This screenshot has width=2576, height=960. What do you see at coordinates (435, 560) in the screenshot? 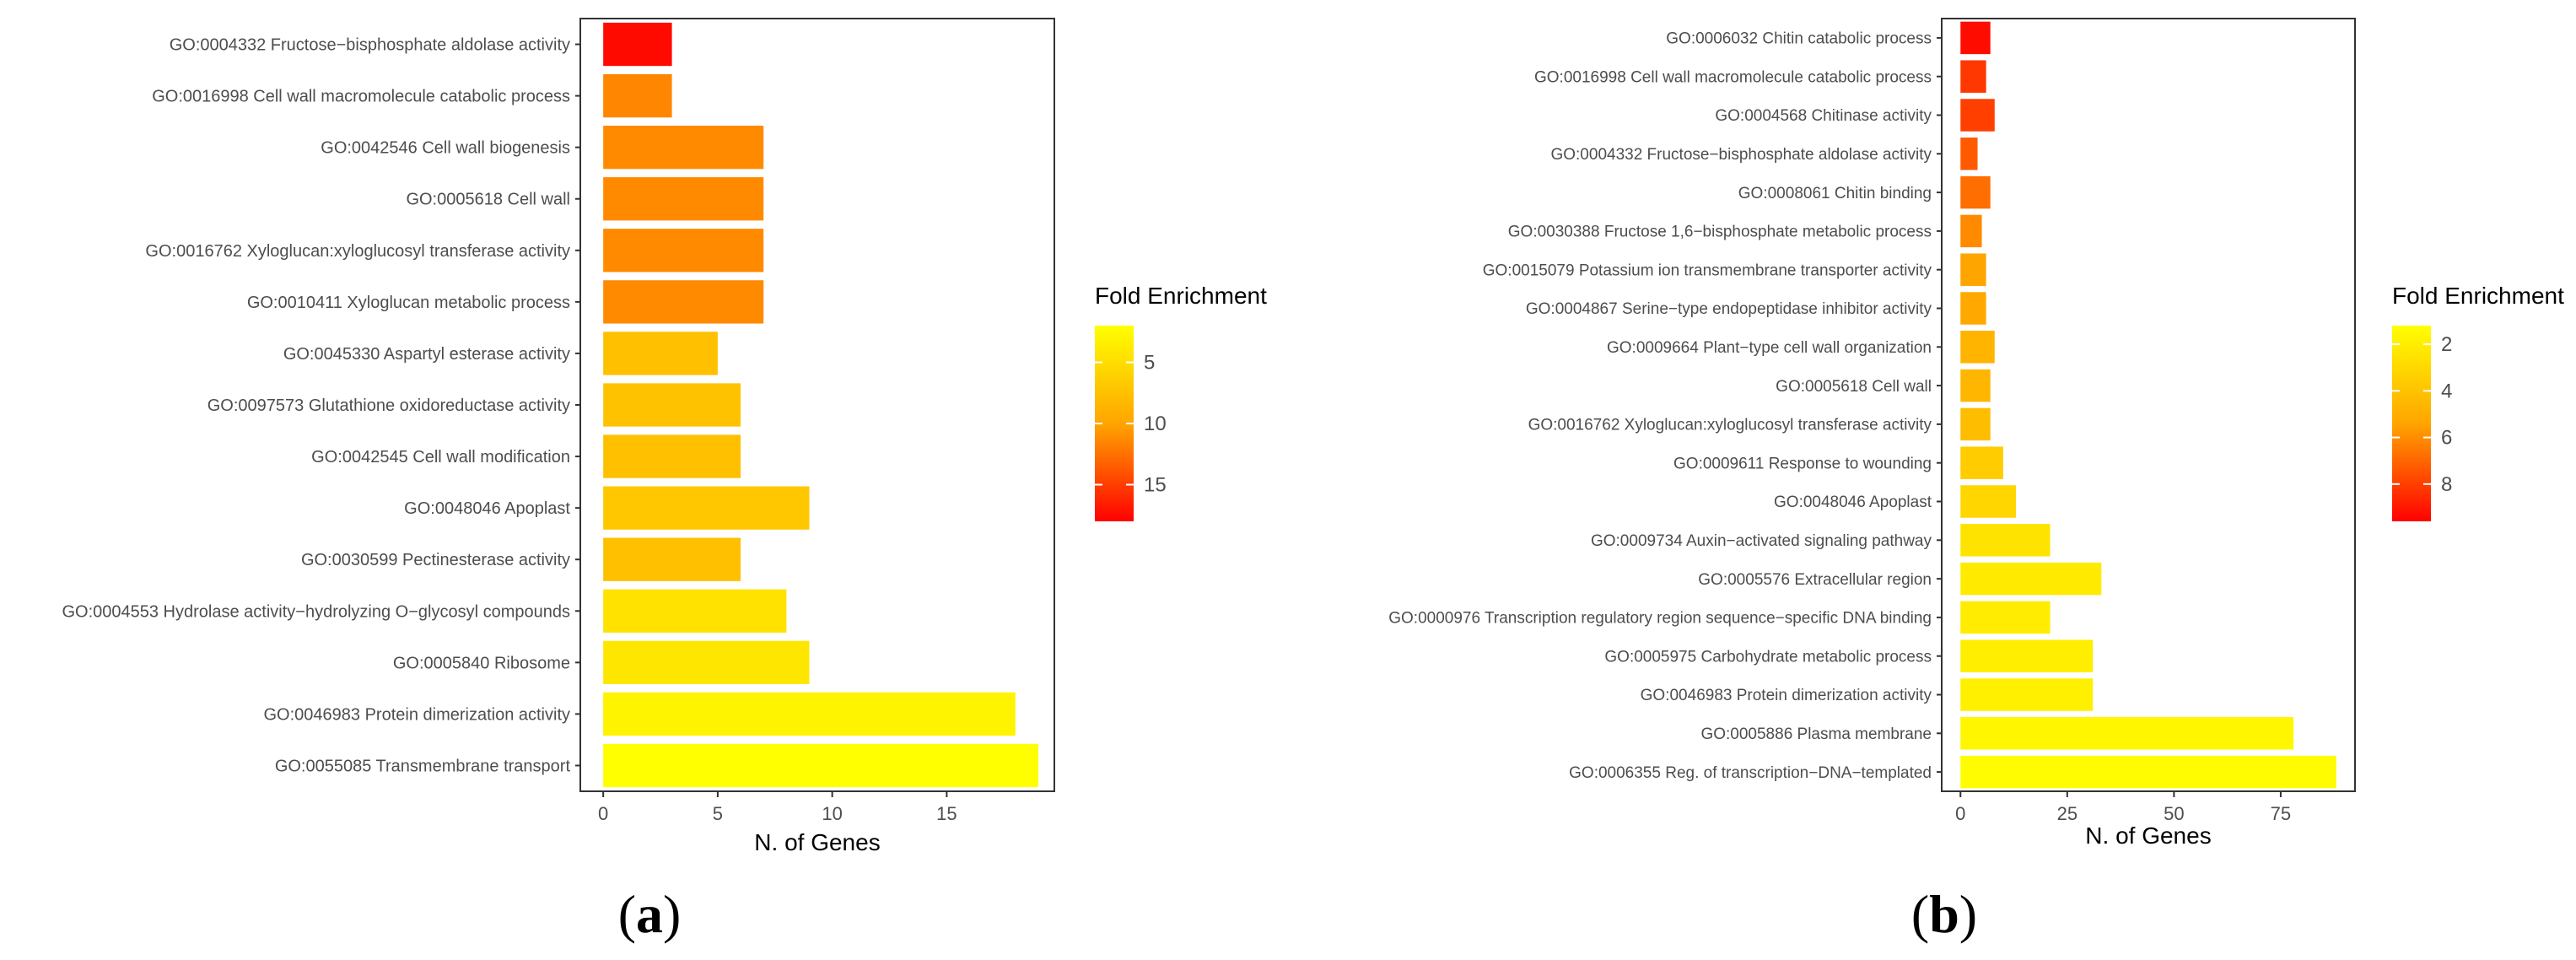
I see `category-label: GO:0030599 Pectinesterase activity` at bounding box center [435, 560].